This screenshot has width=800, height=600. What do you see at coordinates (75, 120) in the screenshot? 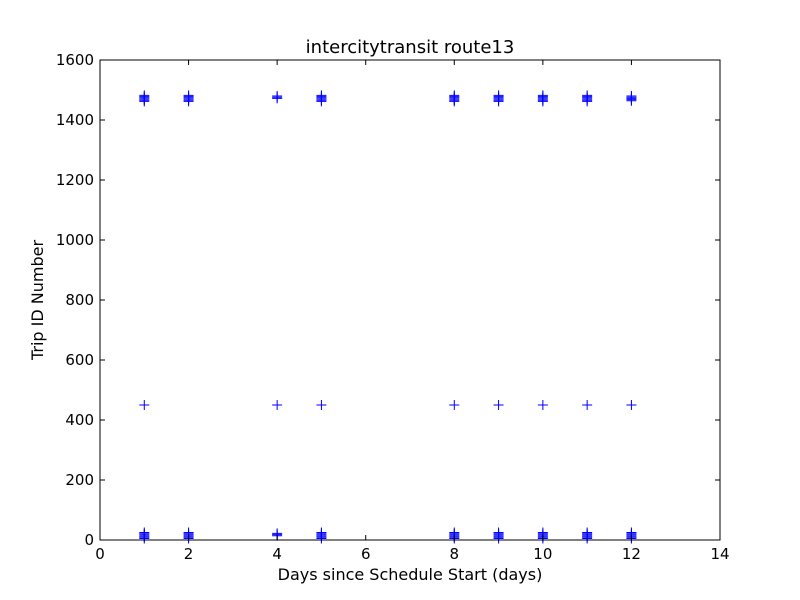
I see `y-tick-label: 1400` at bounding box center [75, 120].